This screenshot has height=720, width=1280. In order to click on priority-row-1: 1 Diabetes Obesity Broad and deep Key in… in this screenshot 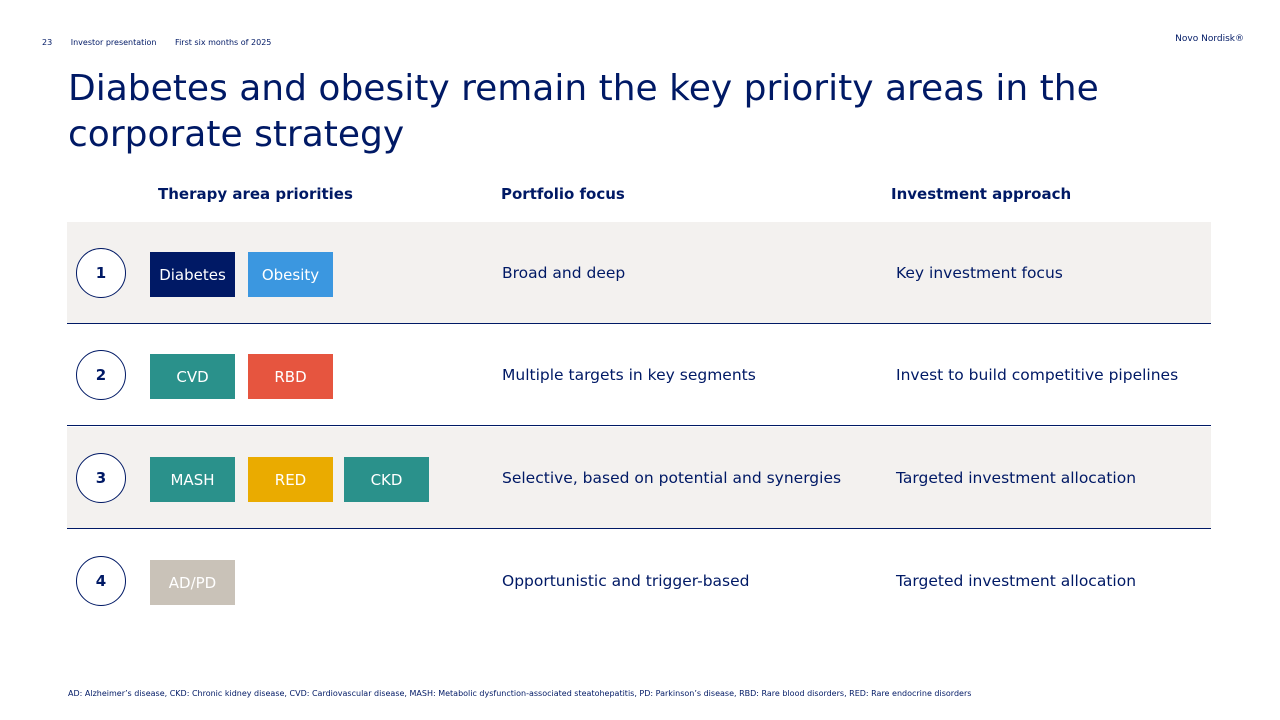, I will do `click(639, 273)`.